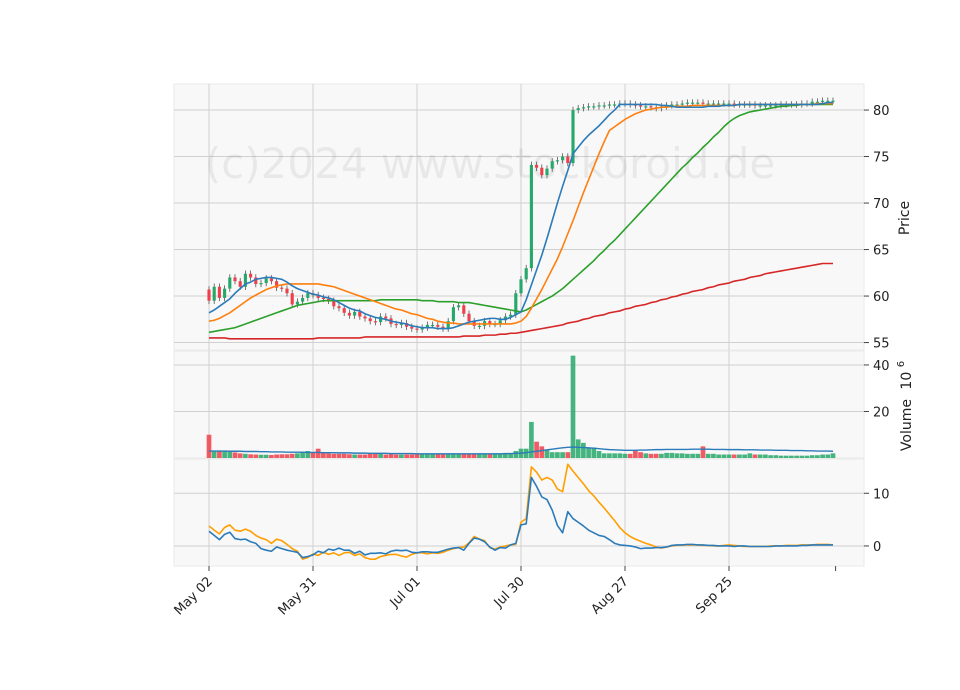 This screenshot has width=960, height=690. What do you see at coordinates (521, 450) in the screenshot?
I see `volume-average-line` at bounding box center [521, 450].